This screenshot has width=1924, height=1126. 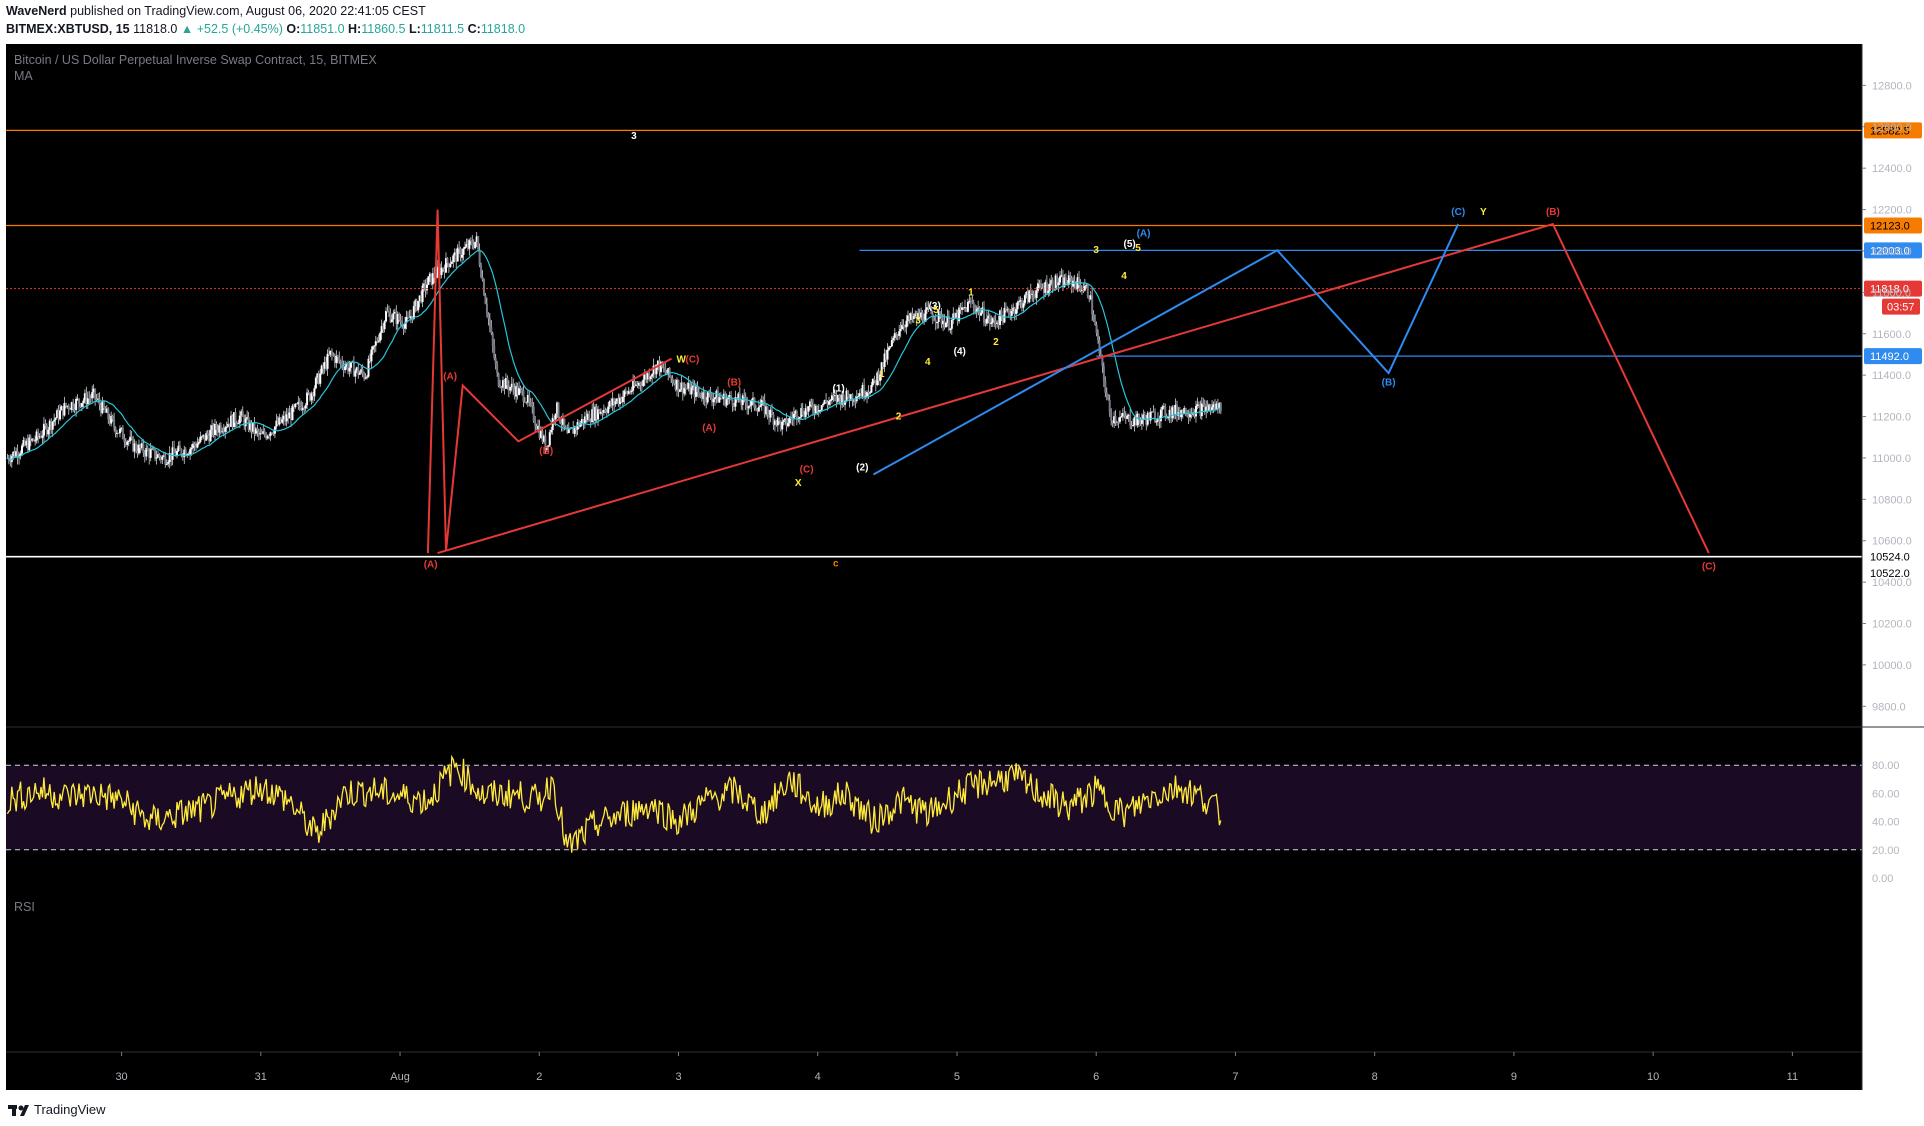 What do you see at coordinates (36, 11) in the screenshot?
I see `author-name: WaveNerd` at bounding box center [36, 11].